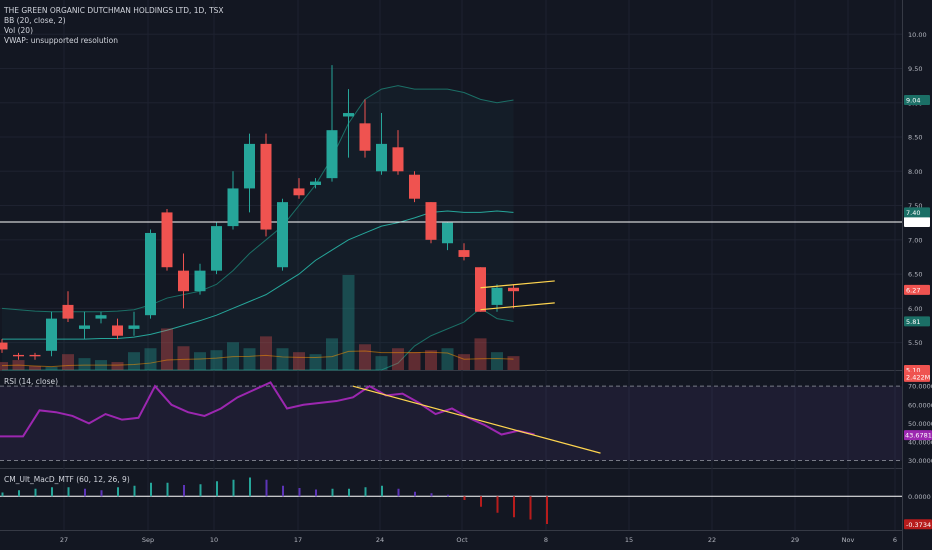 This screenshot has height=550, width=932. I want to click on macd-tick-label: 0.0000, so click(919, 497).